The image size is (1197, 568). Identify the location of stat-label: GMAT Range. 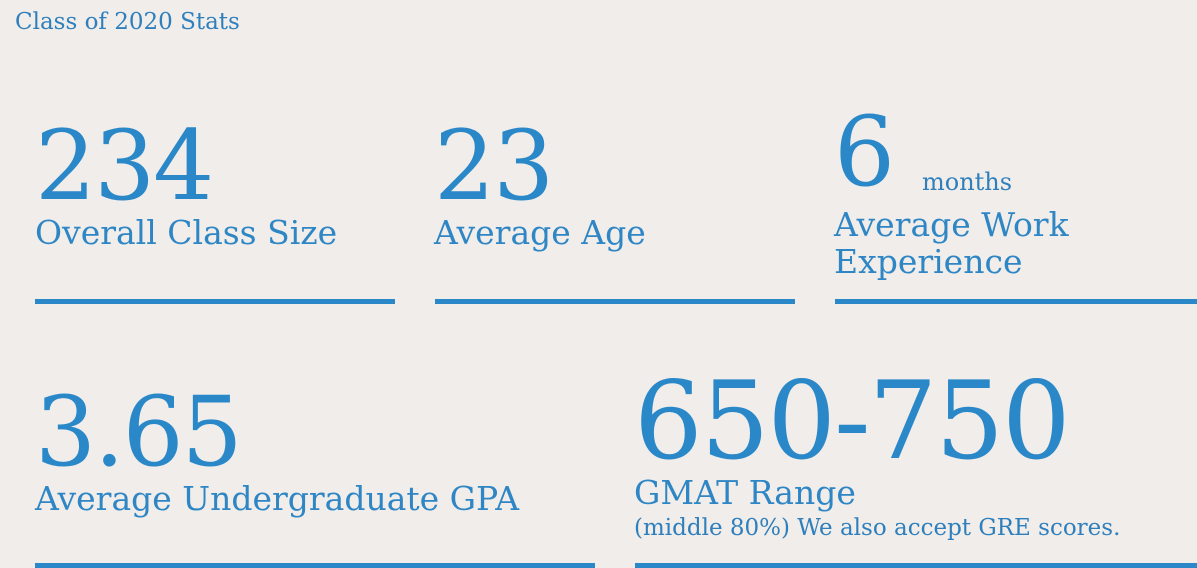
(745, 492).